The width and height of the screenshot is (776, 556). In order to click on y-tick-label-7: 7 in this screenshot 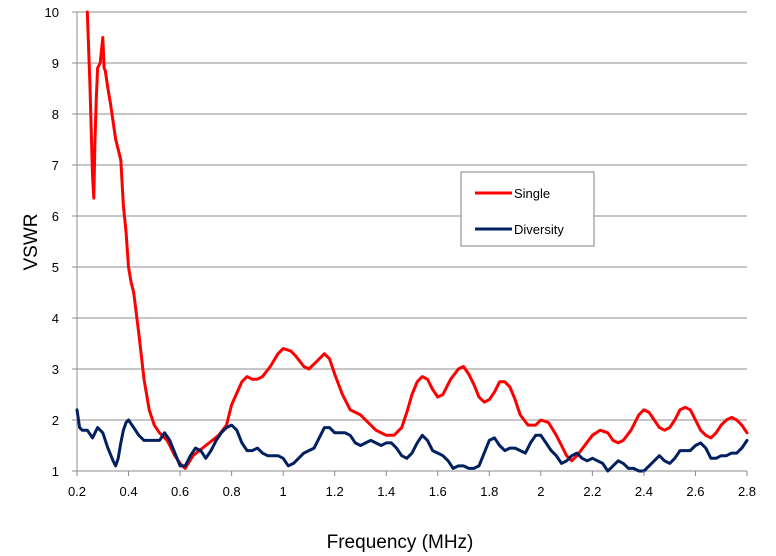, I will do `click(55, 165)`.